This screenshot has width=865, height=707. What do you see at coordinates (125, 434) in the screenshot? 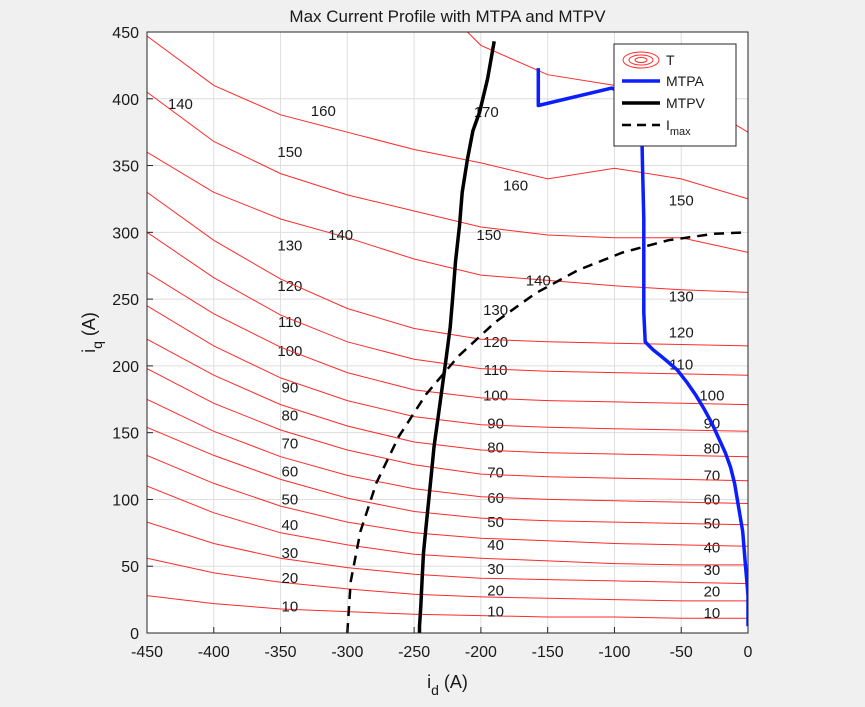
I see `y-tick-label: 150` at bounding box center [125, 434].